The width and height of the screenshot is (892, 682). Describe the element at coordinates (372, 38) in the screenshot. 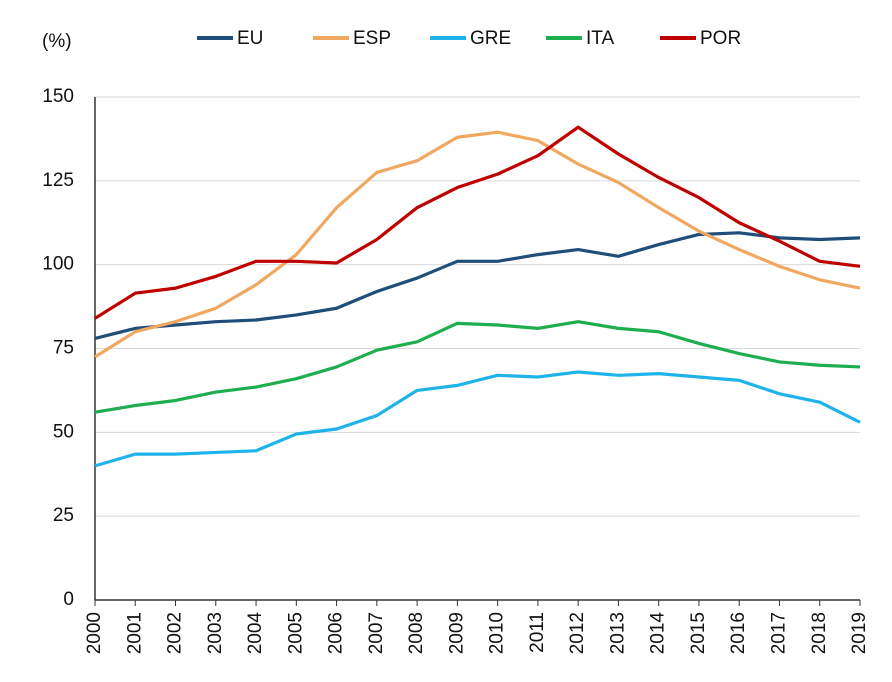

I see `legend-label: ESP` at that location.